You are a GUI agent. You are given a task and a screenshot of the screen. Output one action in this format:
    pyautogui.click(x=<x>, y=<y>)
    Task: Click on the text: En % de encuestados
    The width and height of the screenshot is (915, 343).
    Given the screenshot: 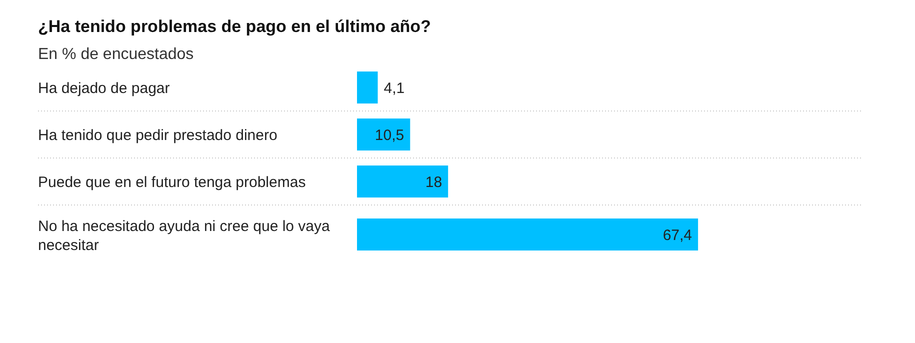 What is the action you would take?
    pyautogui.click(x=116, y=54)
    